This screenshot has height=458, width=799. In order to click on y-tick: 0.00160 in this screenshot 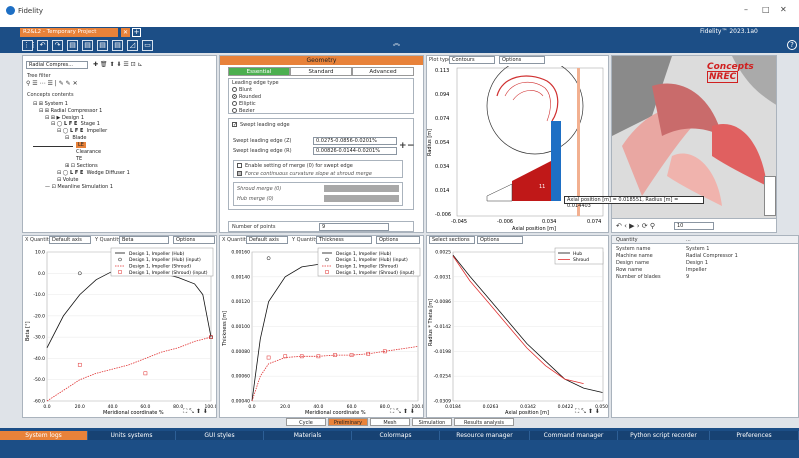, I will do `click(240, 253)`.